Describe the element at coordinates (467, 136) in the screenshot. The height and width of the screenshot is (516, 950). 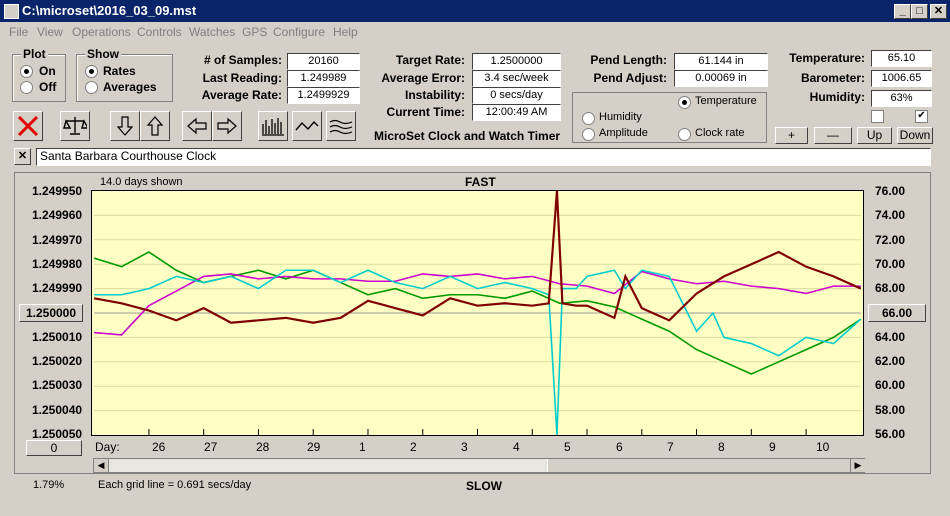
I see `app-caption: MicroSet Clock and Watch Timer` at that location.